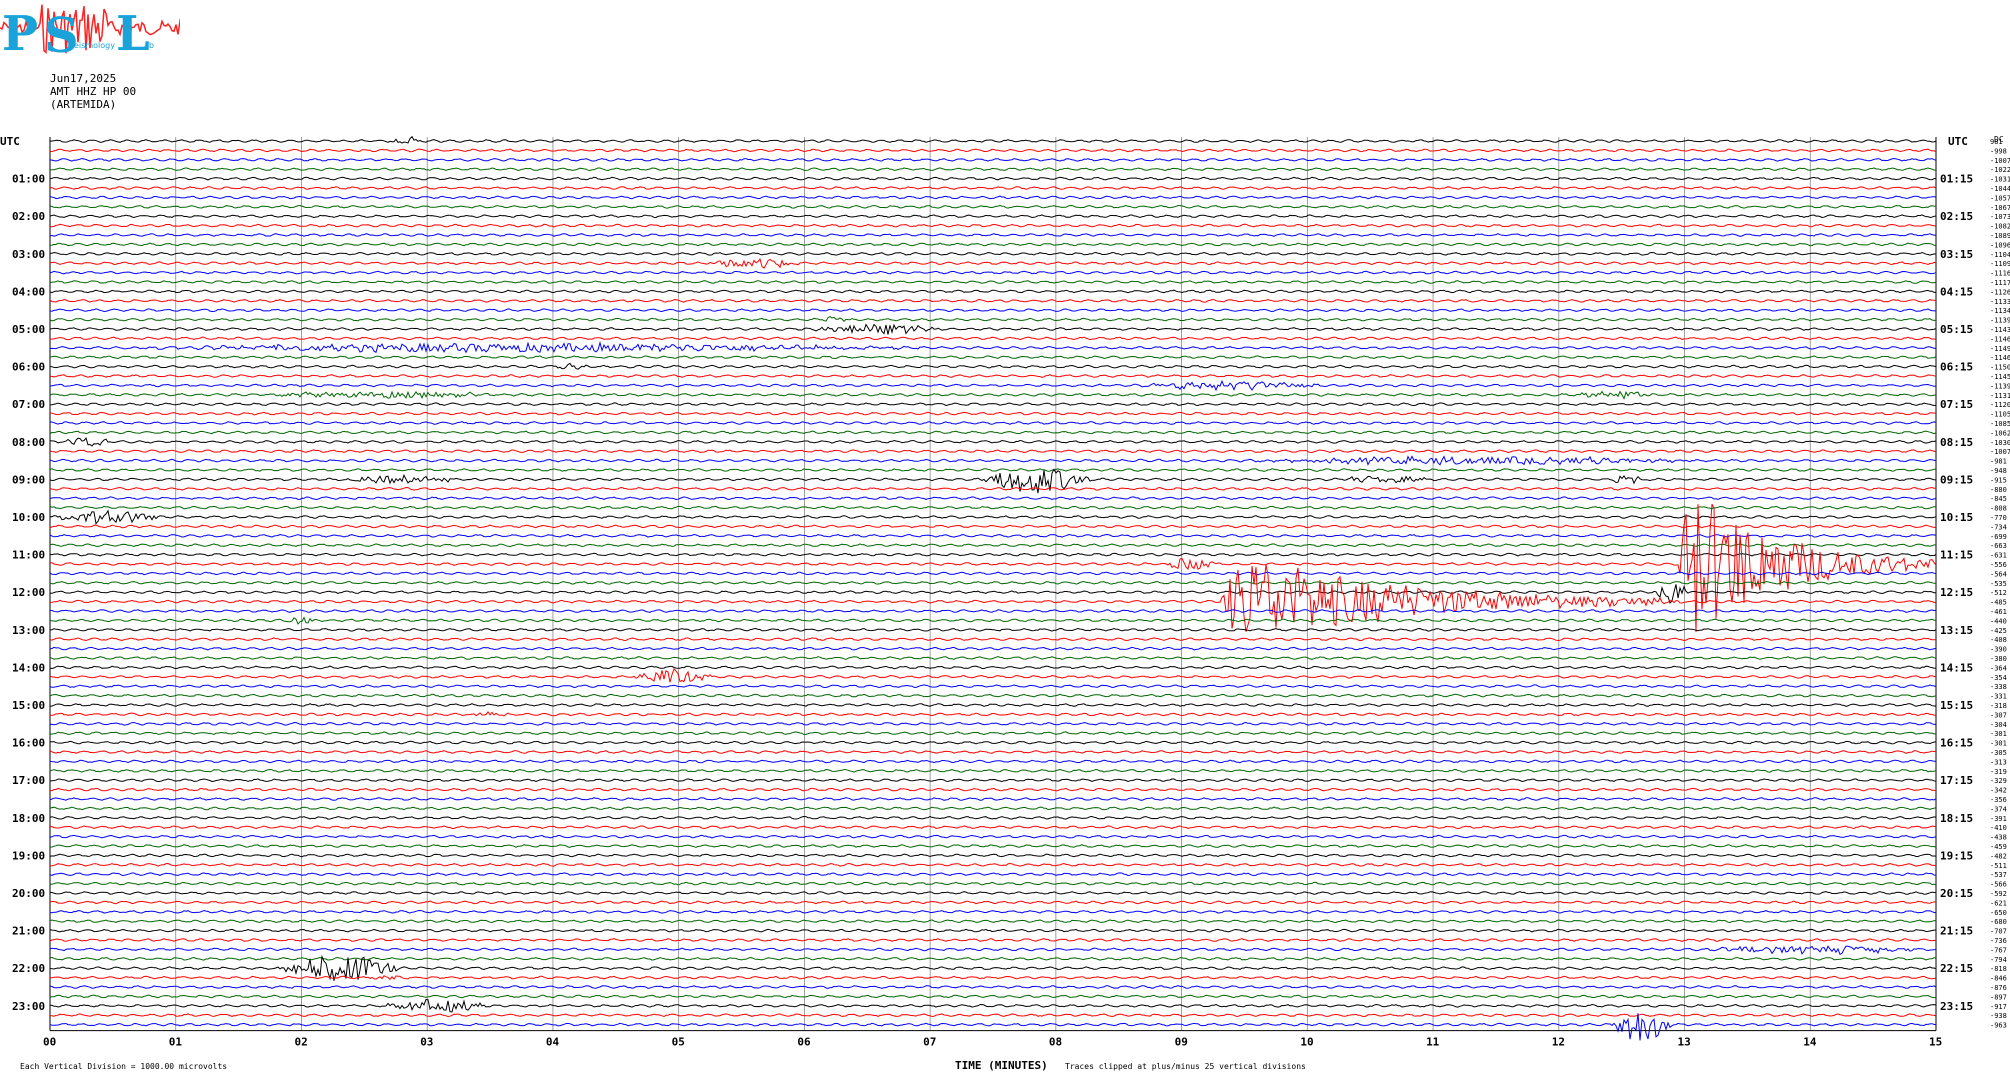 This screenshot has height=1080, width=2010. I want to click on right-time-label: 21:15, so click(1956, 931).